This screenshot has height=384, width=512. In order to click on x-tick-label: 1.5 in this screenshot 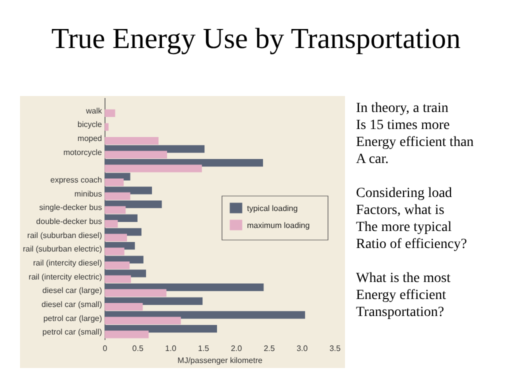, I will do `click(204, 348)`.